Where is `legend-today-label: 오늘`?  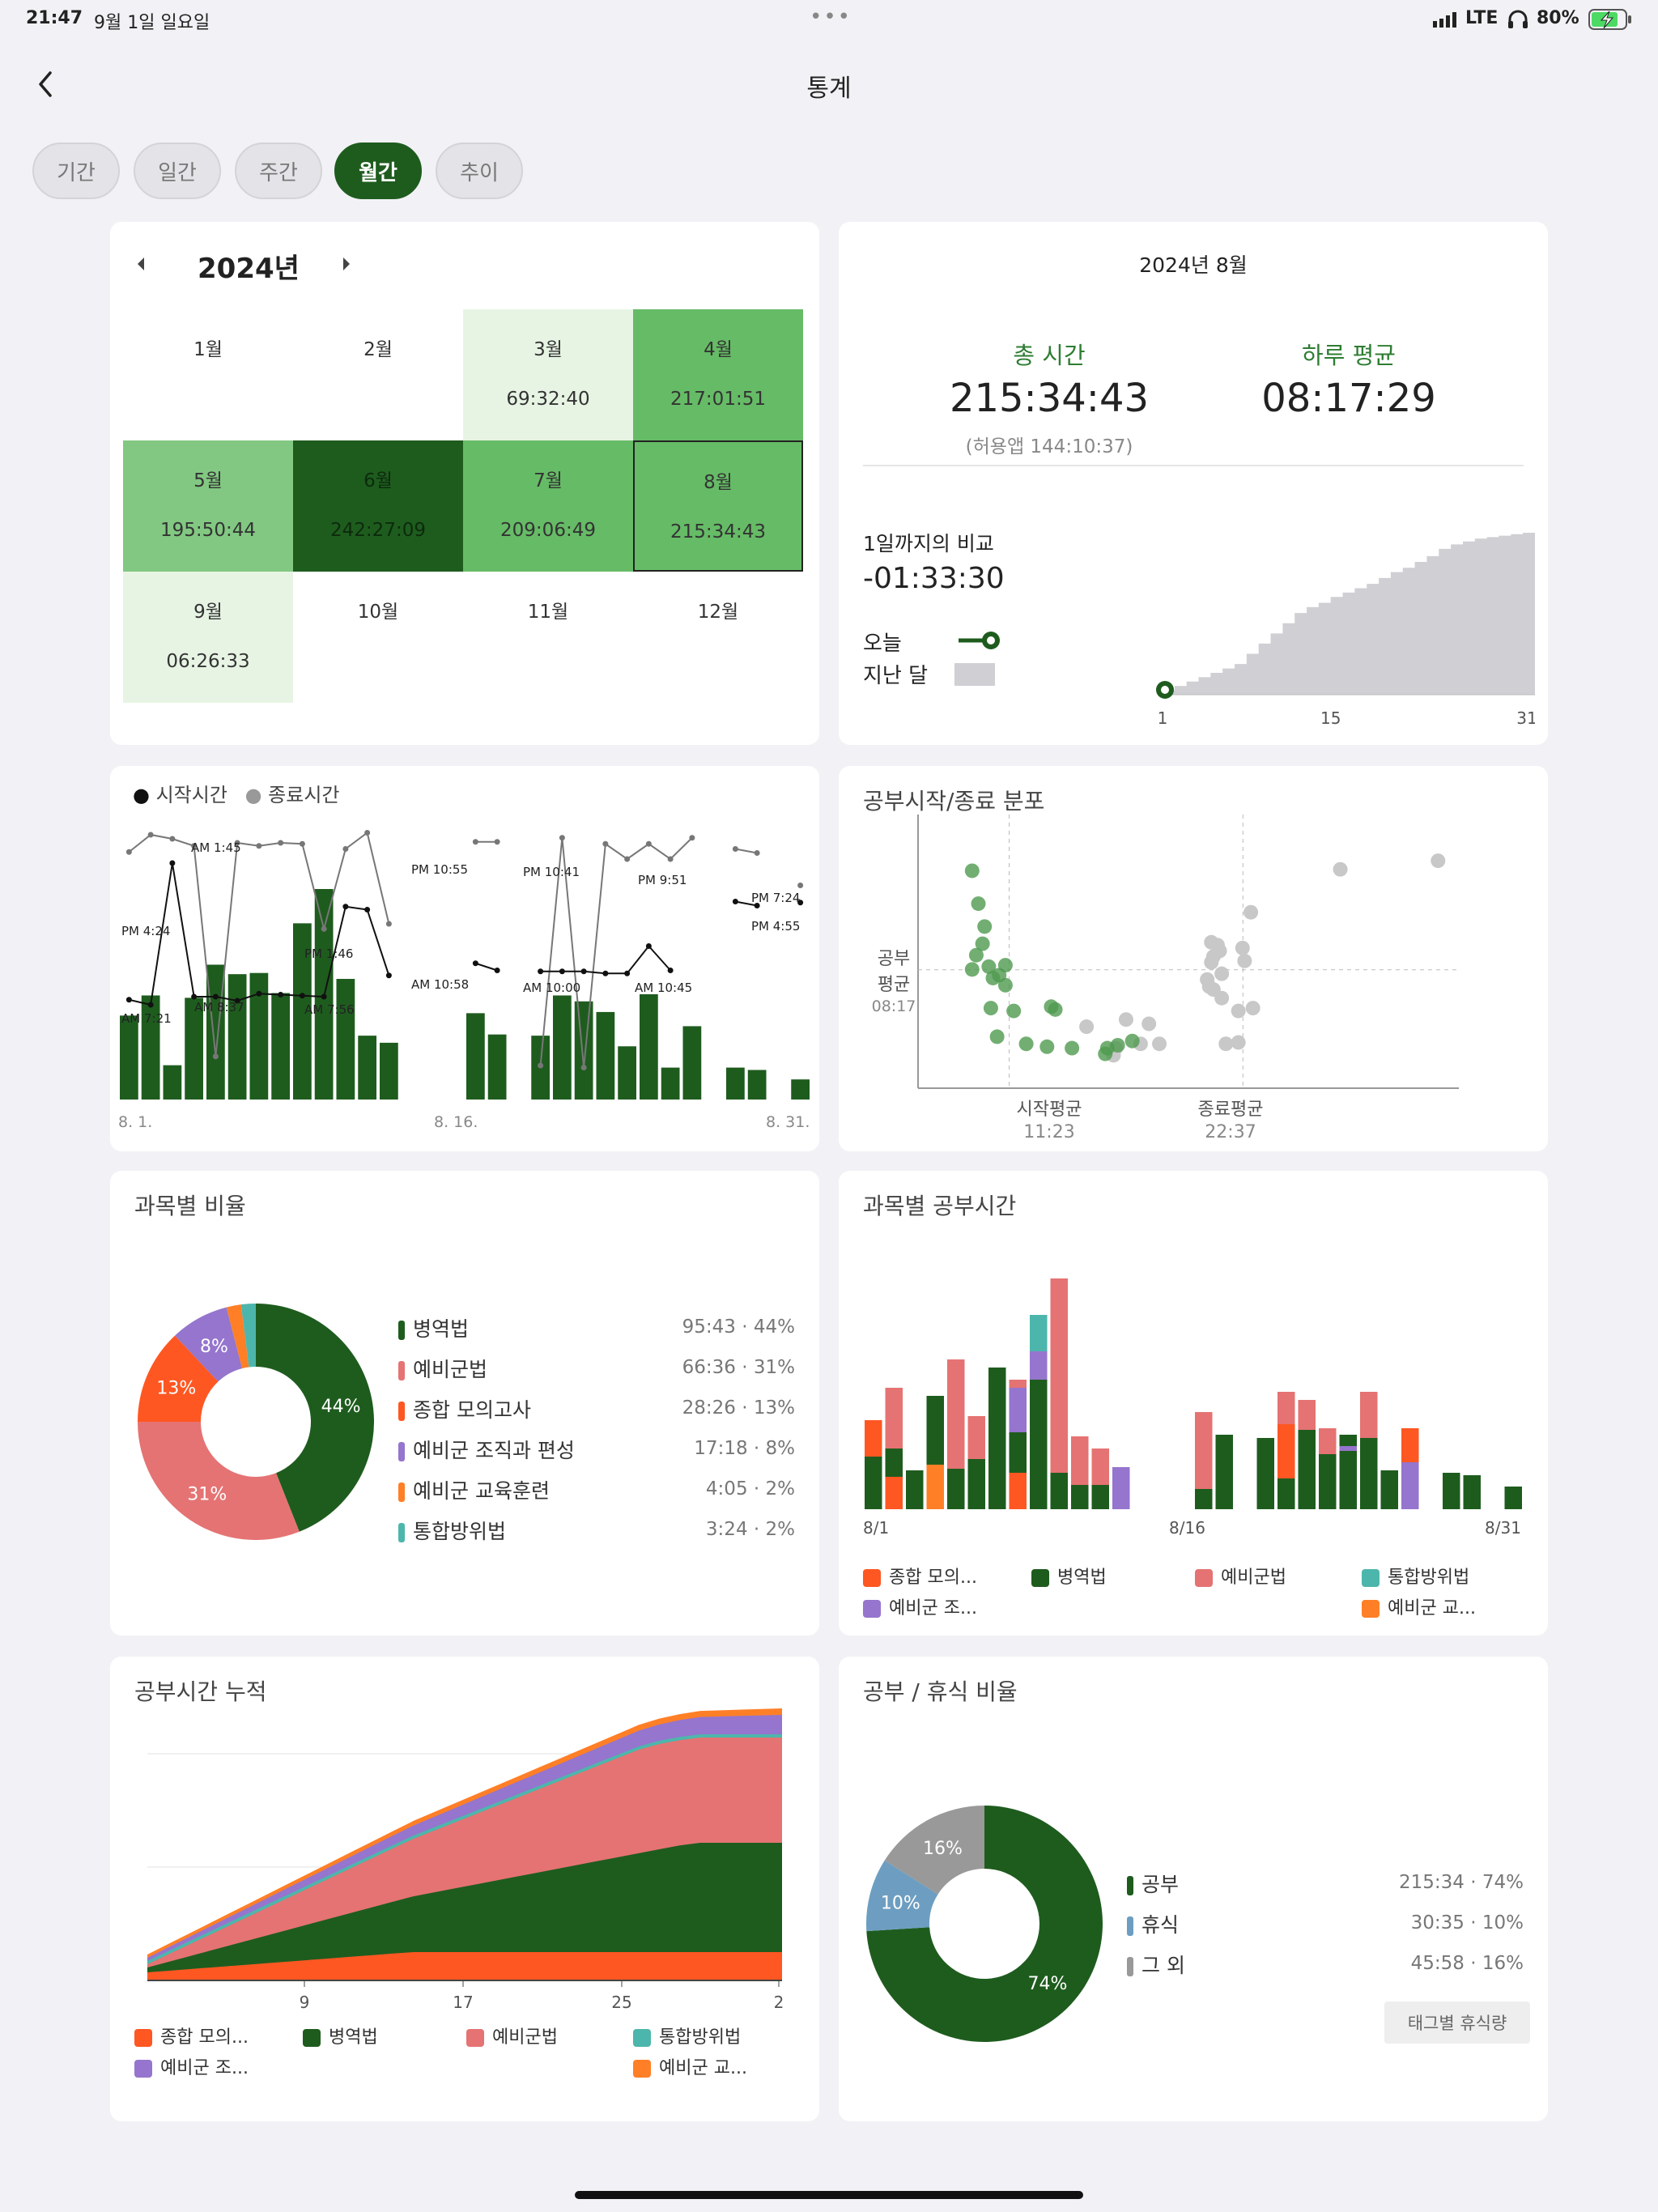
legend-today-label: 오늘 is located at coordinates (882, 644).